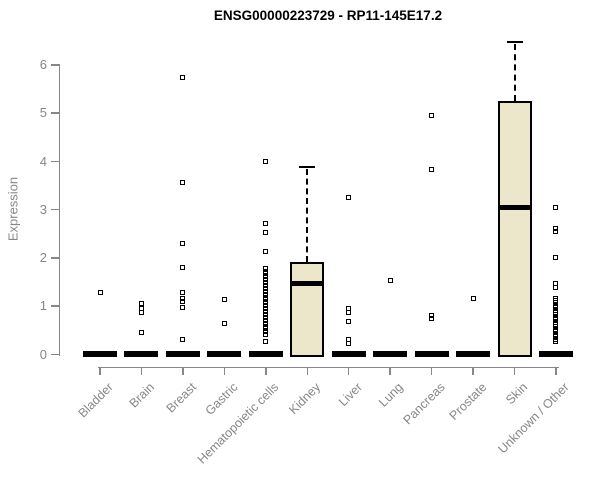  Describe the element at coordinates (391, 395) in the screenshot. I see `category-label: Lung` at that location.